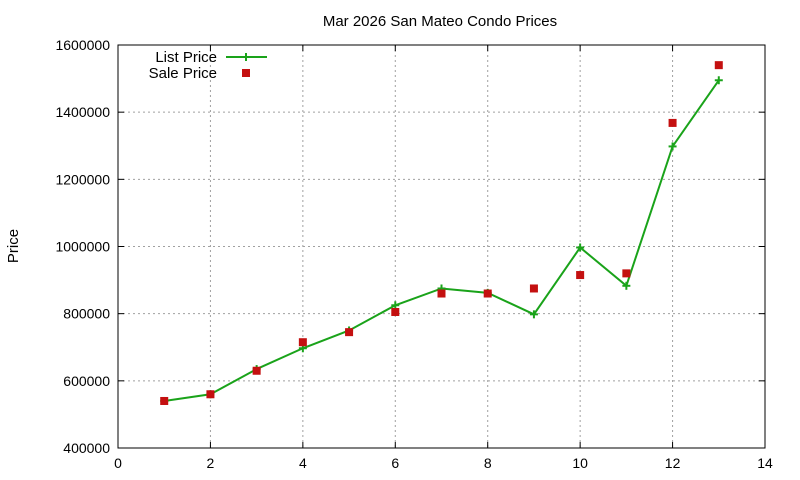 The width and height of the screenshot is (800, 480). I want to click on legend-cross-marker, so click(246, 57).